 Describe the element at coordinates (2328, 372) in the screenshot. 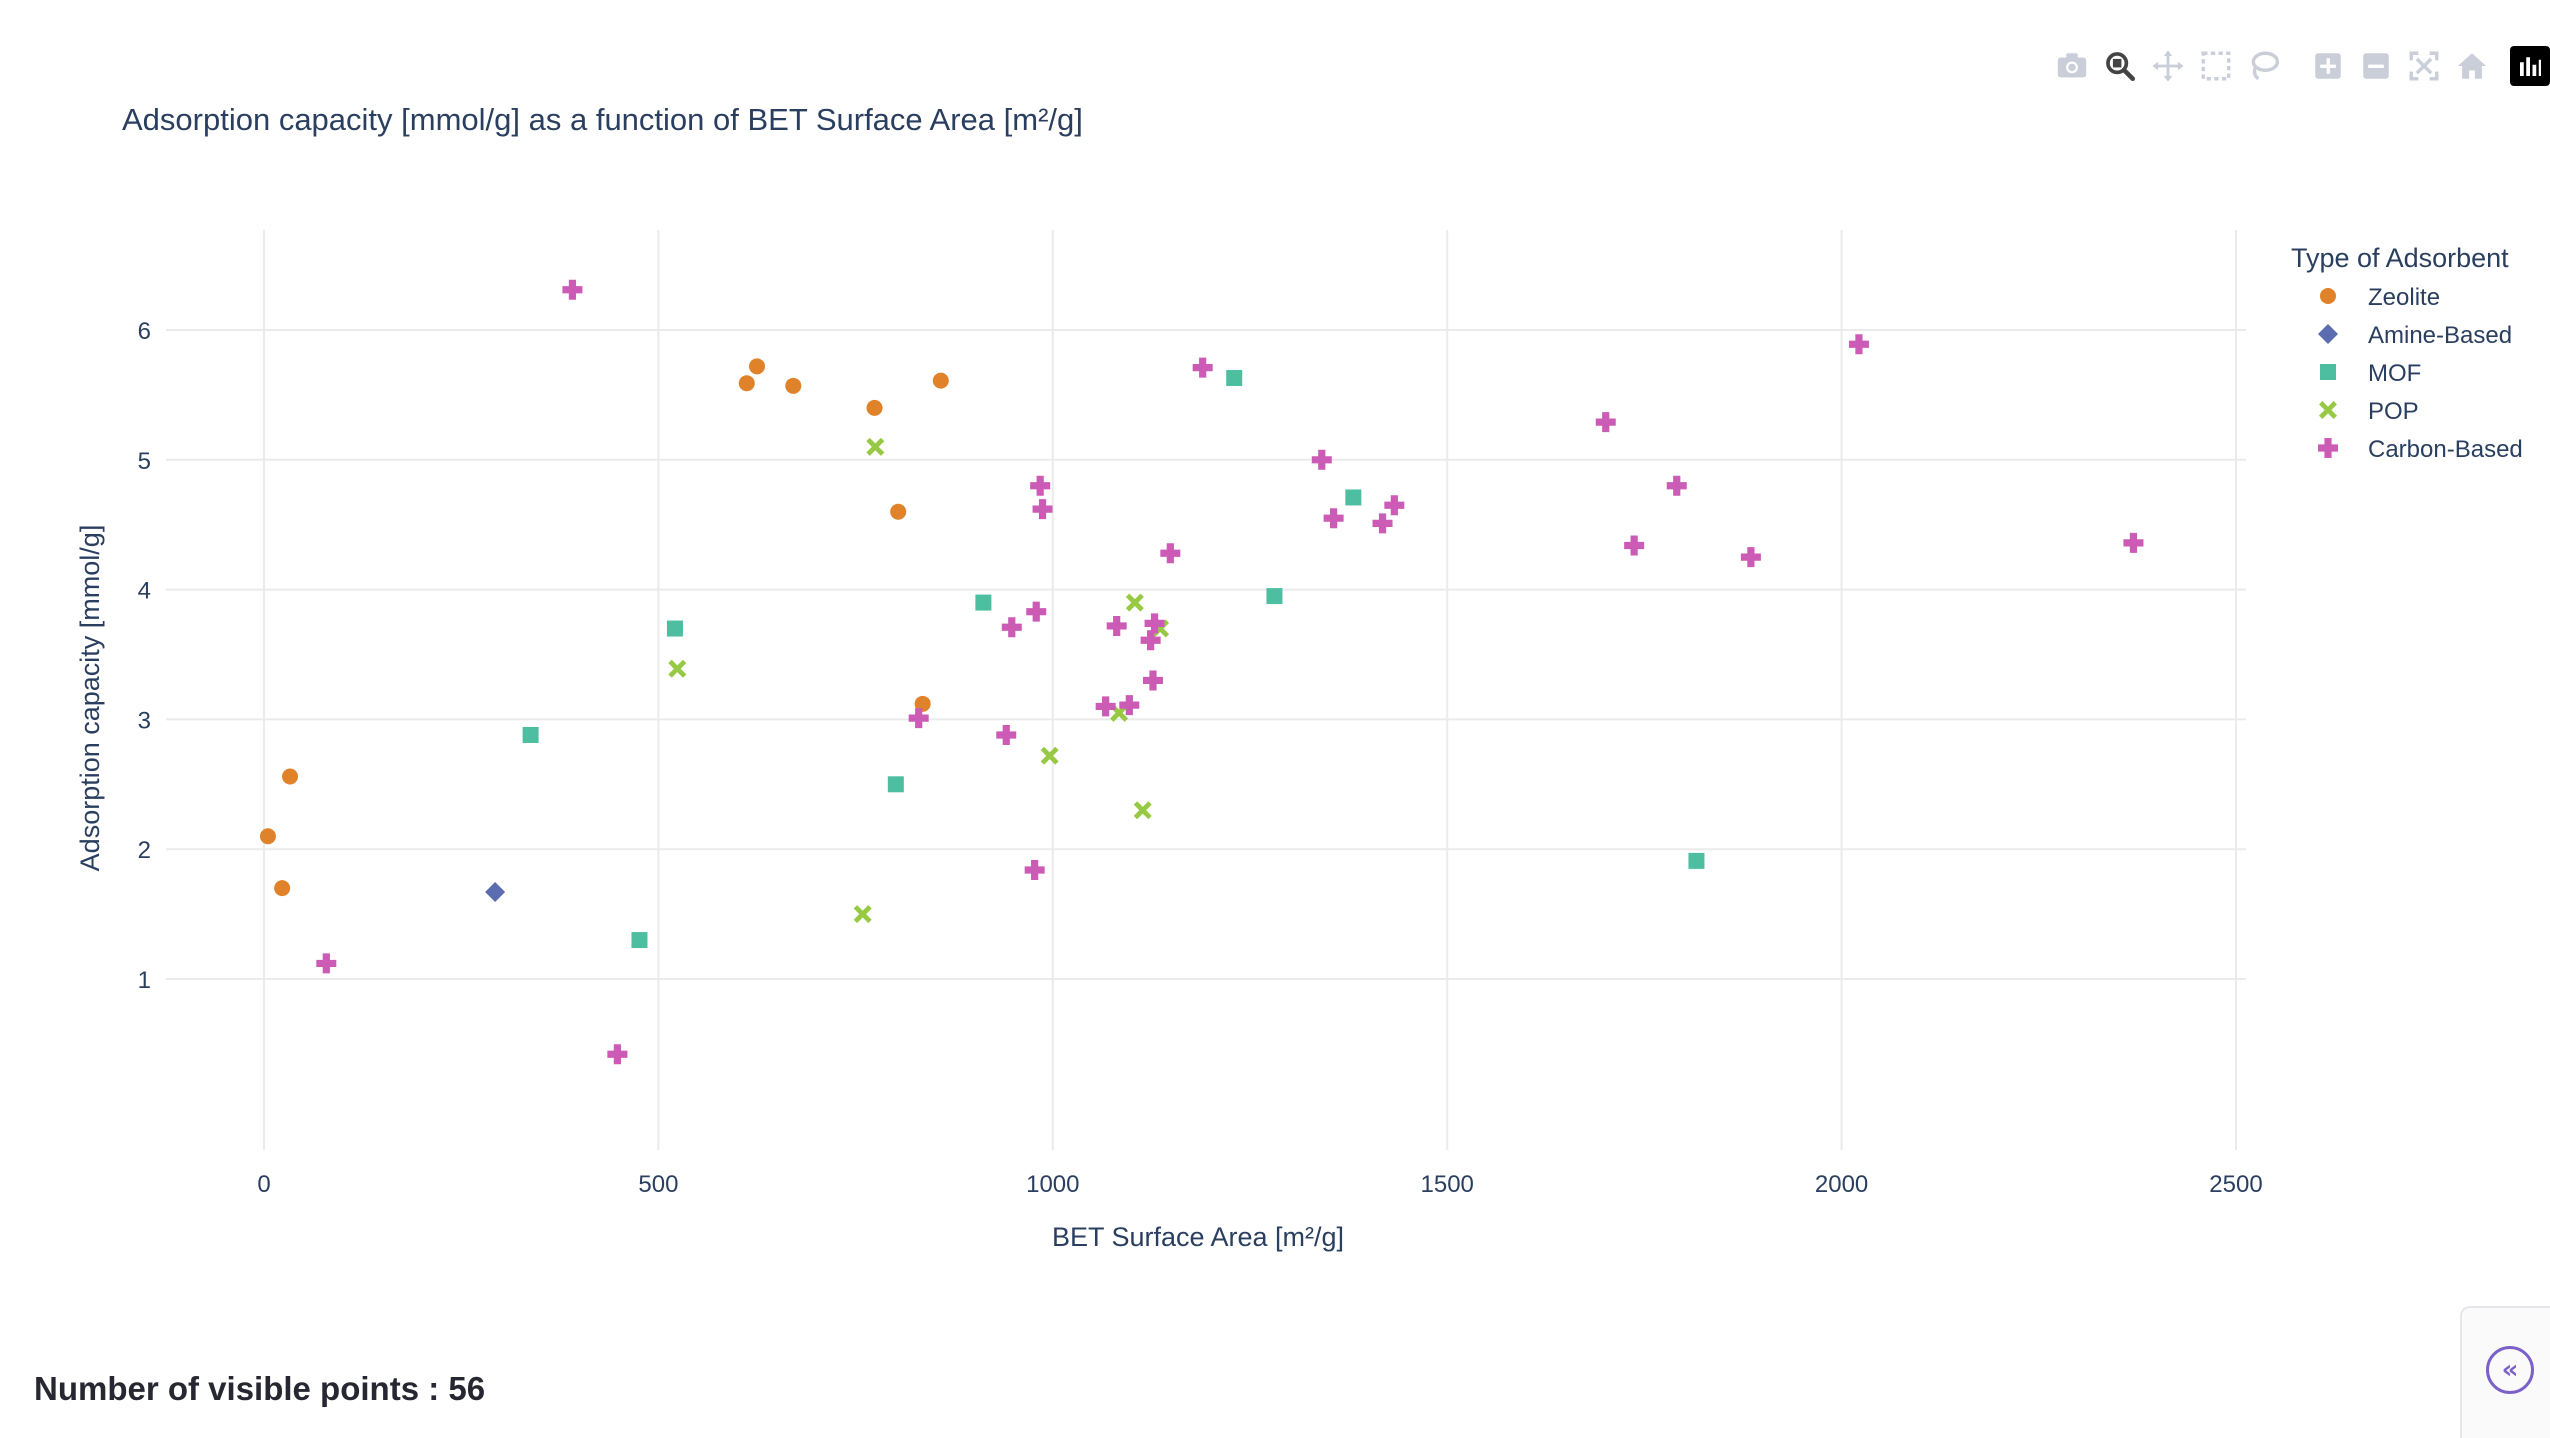

I see `legend-marker-mof` at that location.